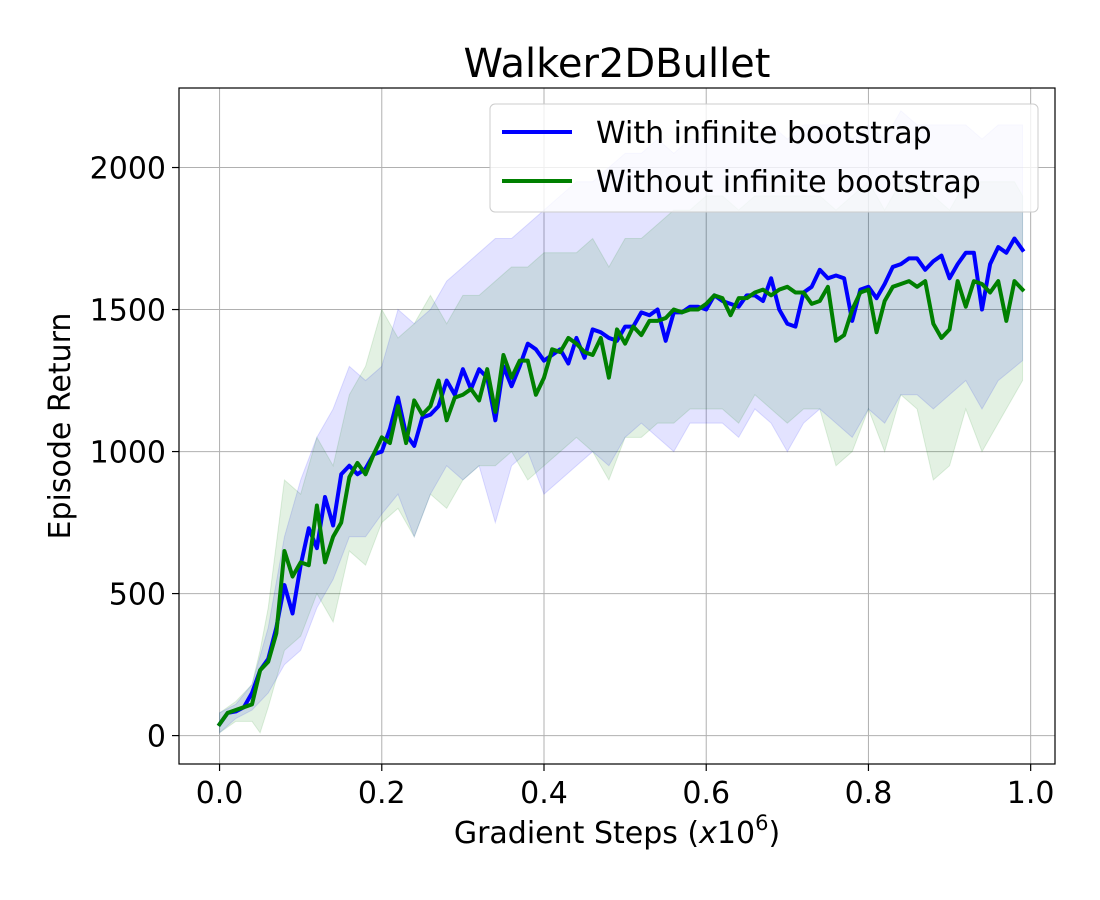 The height and width of the screenshot is (900, 1100). I want to click on y-tick-label: 0, so click(156, 737).